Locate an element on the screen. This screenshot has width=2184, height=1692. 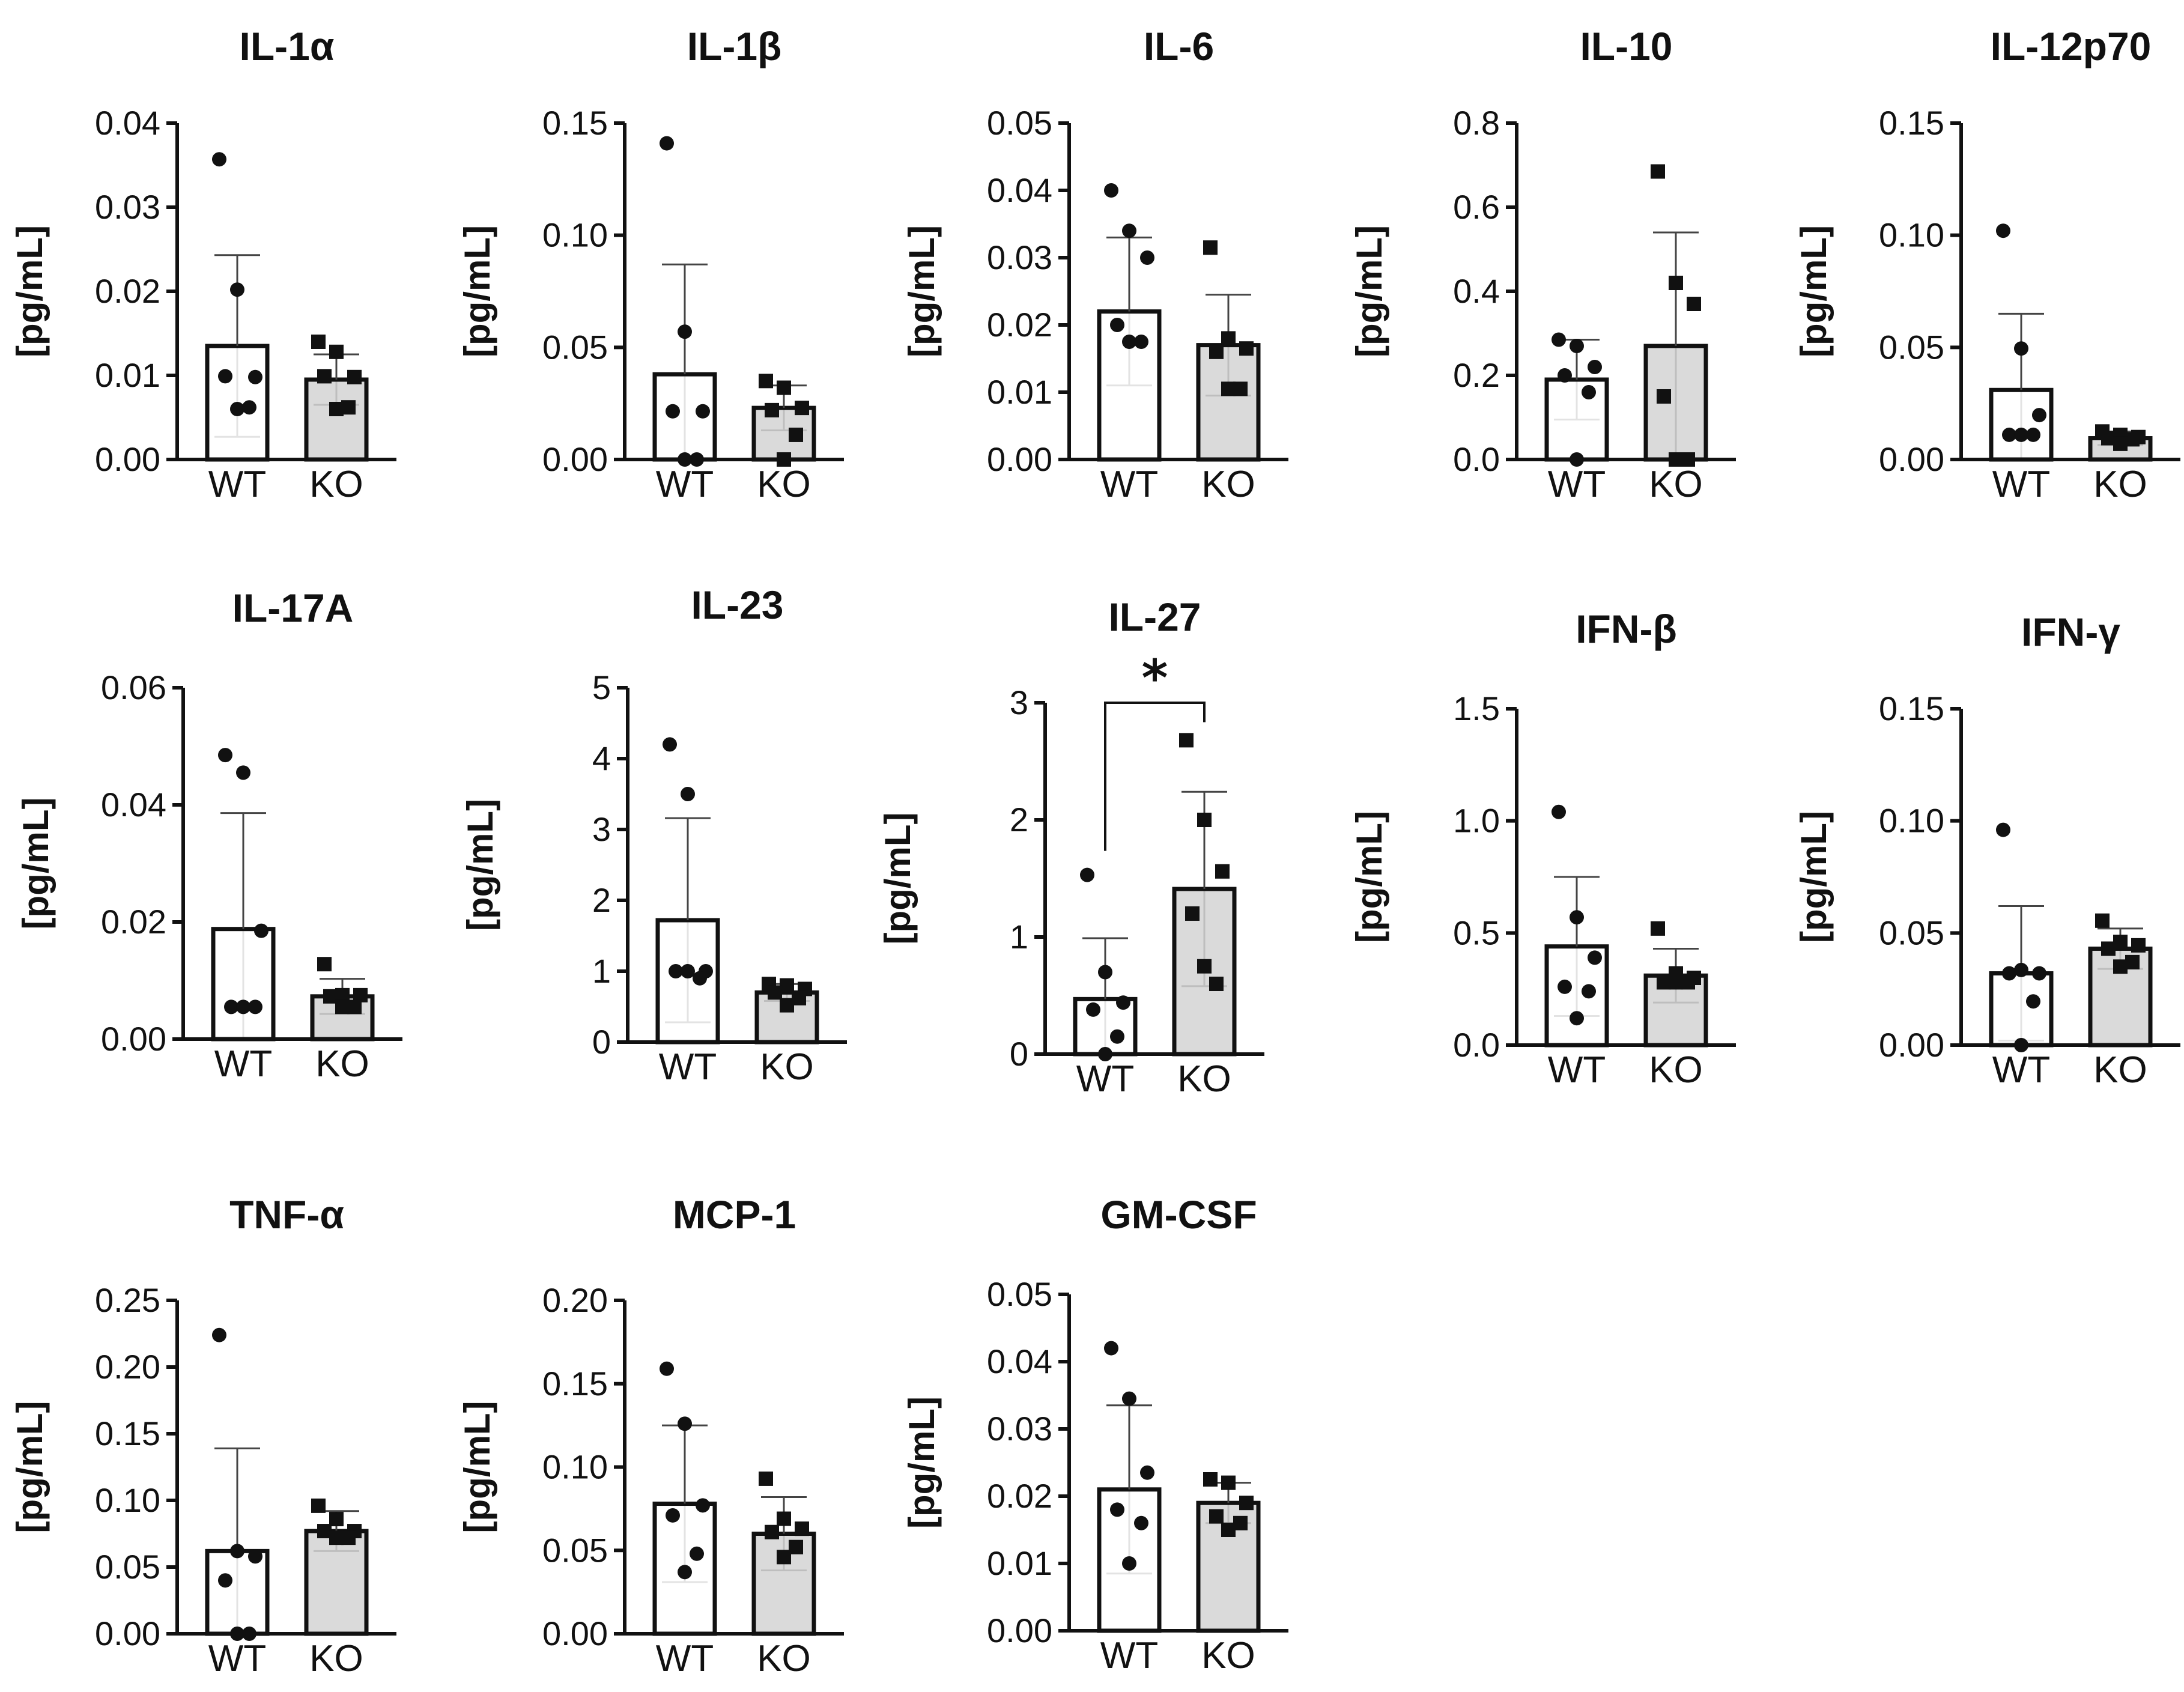
y-tick-label: 4 is located at coordinates (601, 758).